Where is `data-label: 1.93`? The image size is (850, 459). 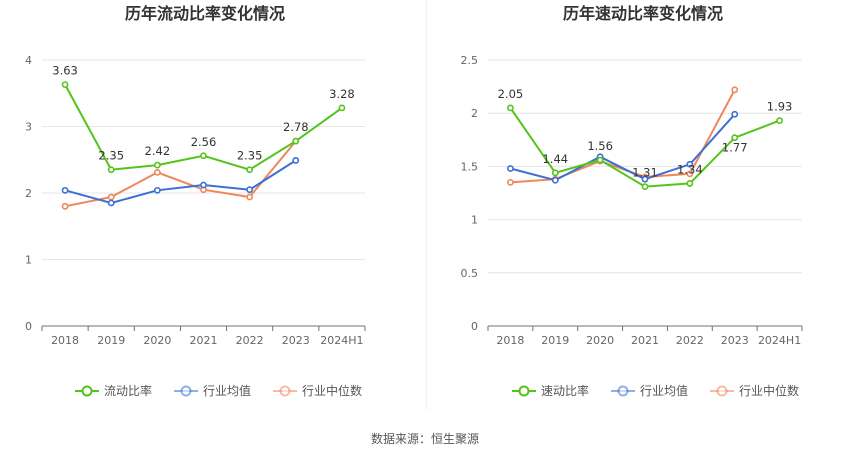 data-label: 1.93 is located at coordinates (780, 107).